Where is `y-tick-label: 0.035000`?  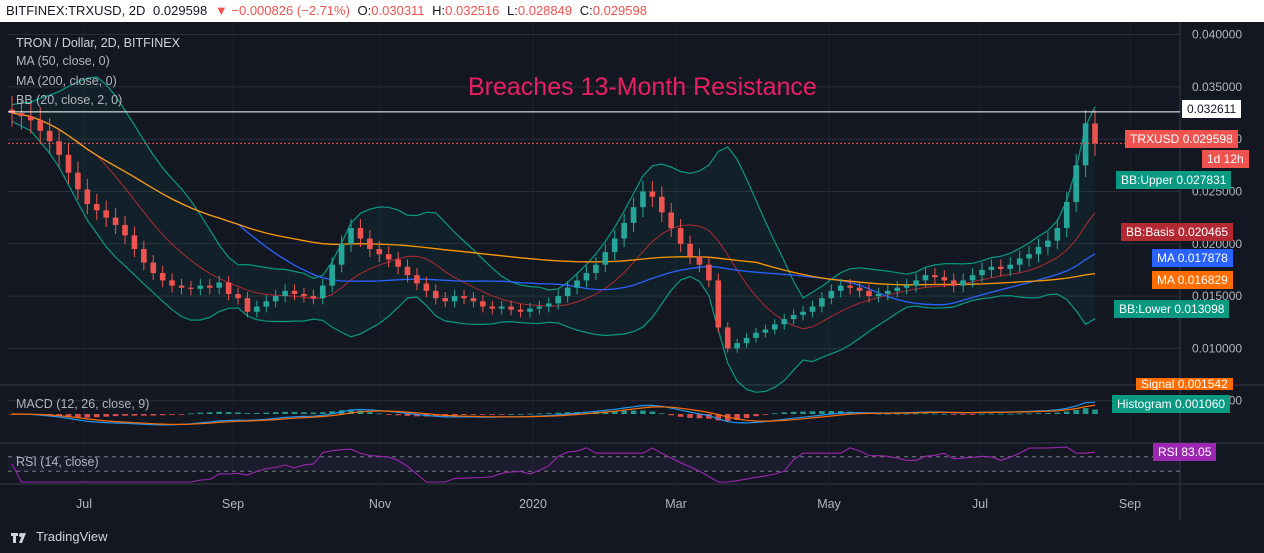 y-tick-label: 0.035000 is located at coordinates (1217, 87).